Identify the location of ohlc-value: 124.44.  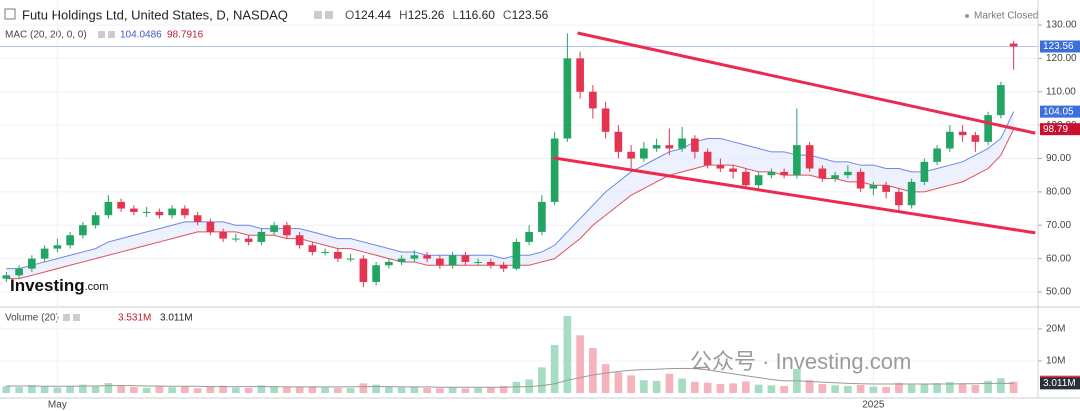
(372, 15).